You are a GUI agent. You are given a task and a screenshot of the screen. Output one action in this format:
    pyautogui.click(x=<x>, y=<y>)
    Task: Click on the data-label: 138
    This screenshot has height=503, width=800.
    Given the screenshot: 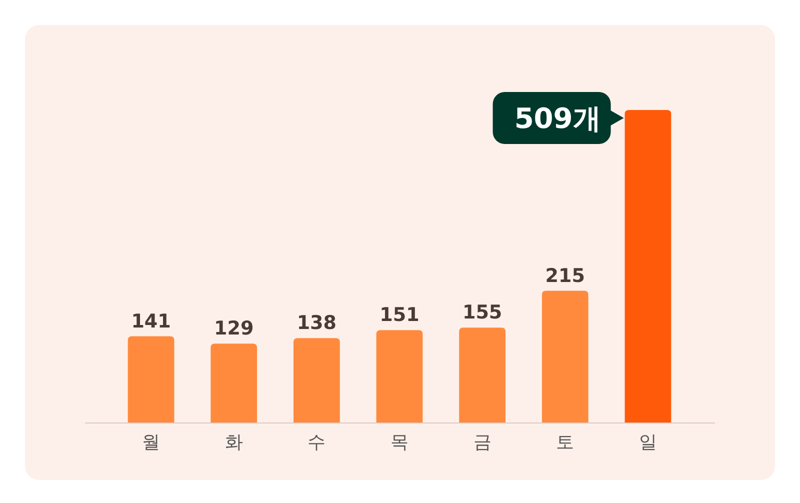 What is the action you would take?
    pyautogui.click(x=316, y=323)
    